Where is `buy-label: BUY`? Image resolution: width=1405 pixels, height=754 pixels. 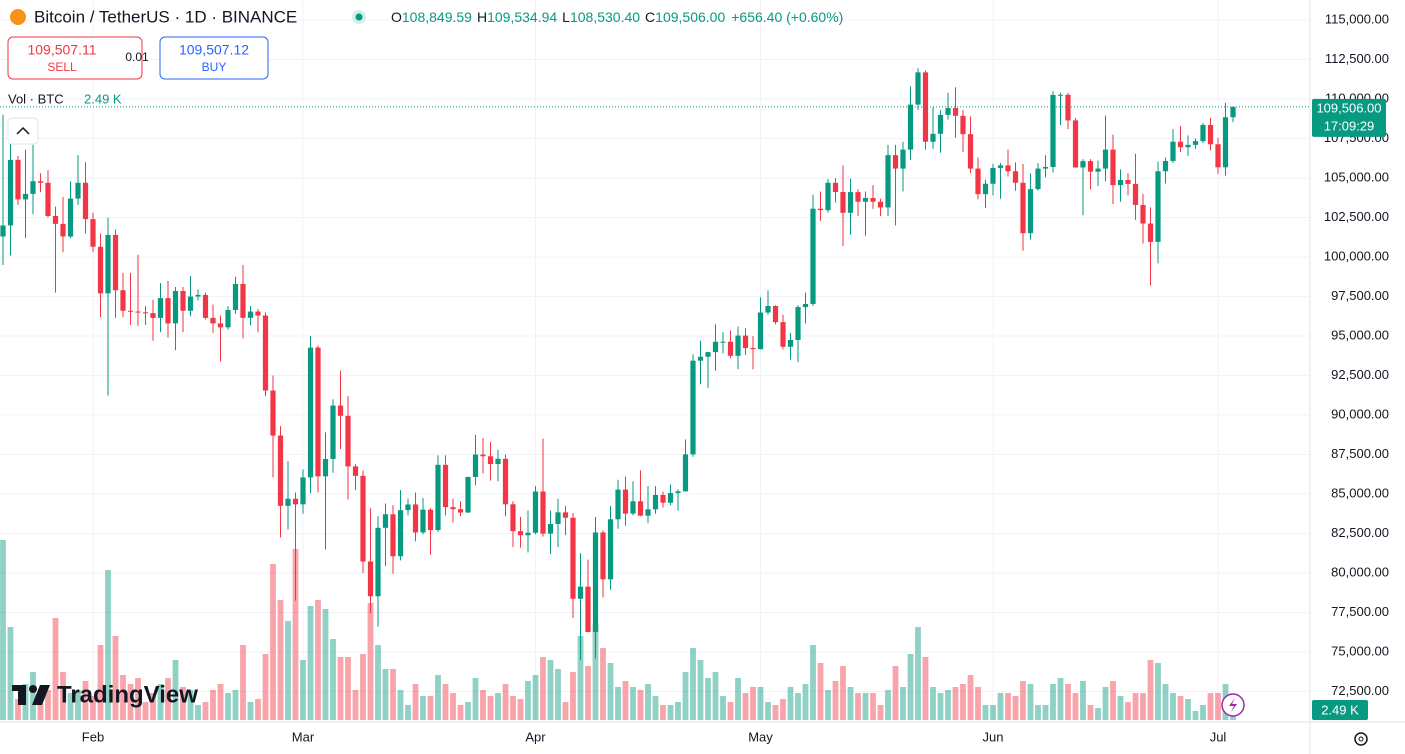
buy-label: BUY is located at coordinates (214, 67).